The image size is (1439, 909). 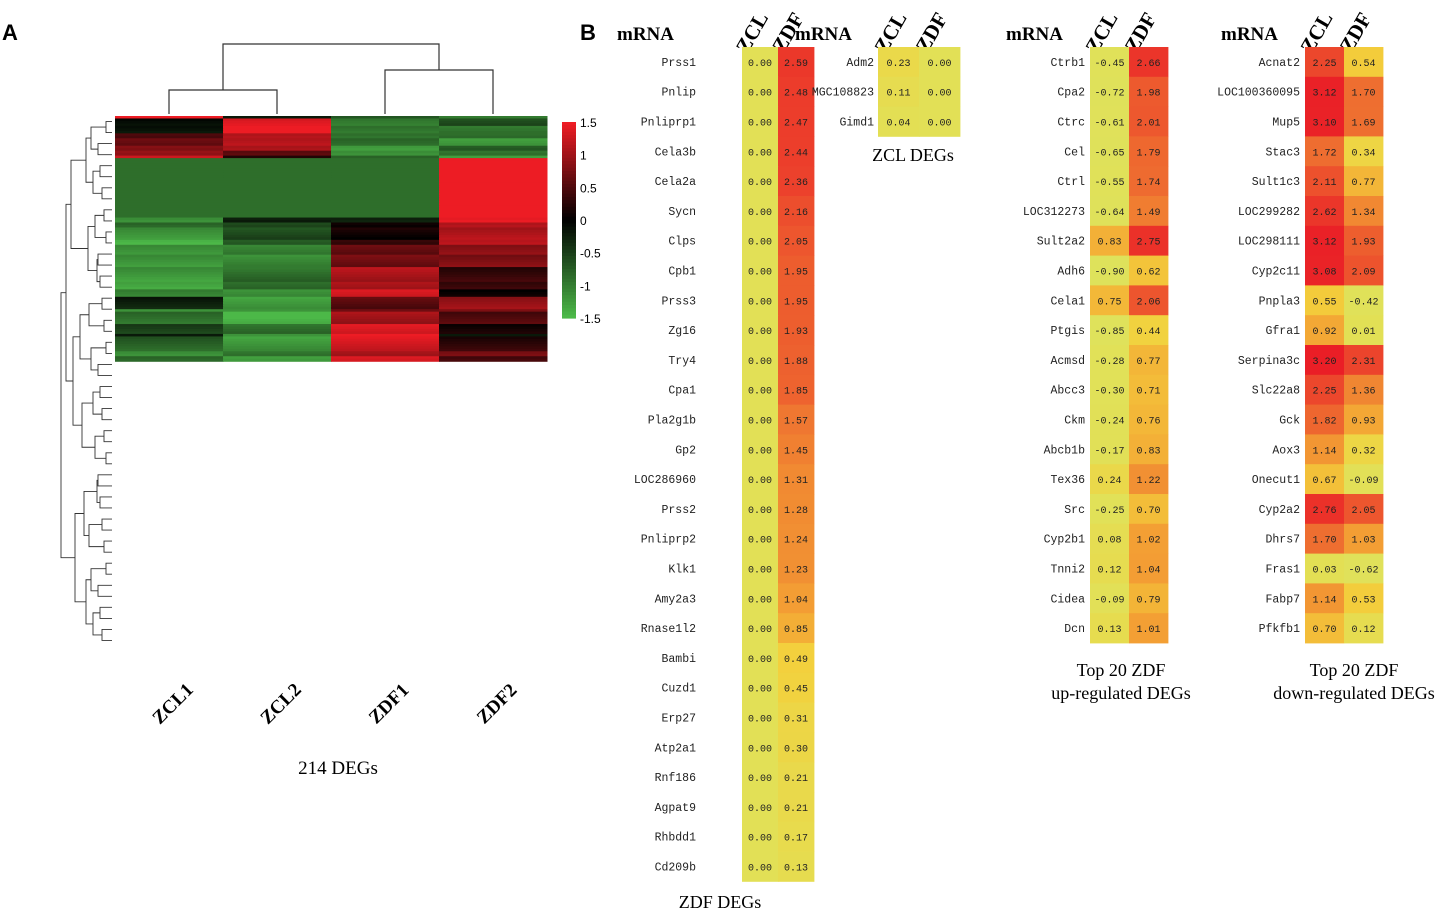 What do you see at coordinates (1280, 63) in the screenshot?
I see `gene-label: Acnat2` at bounding box center [1280, 63].